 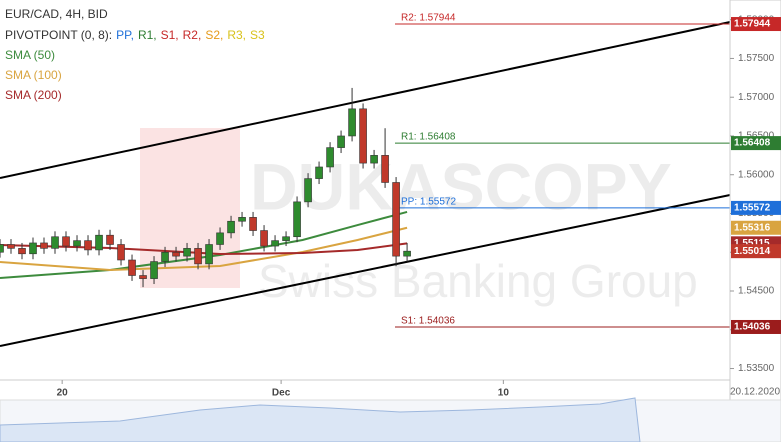 What do you see at coordinates (135, 35) in the screenshot?
I see `indicator-legend: PIVOTPOINT (0, 8): PP, R1, S1, R2, S2, R3, S3` at bounding box center [135, 35].